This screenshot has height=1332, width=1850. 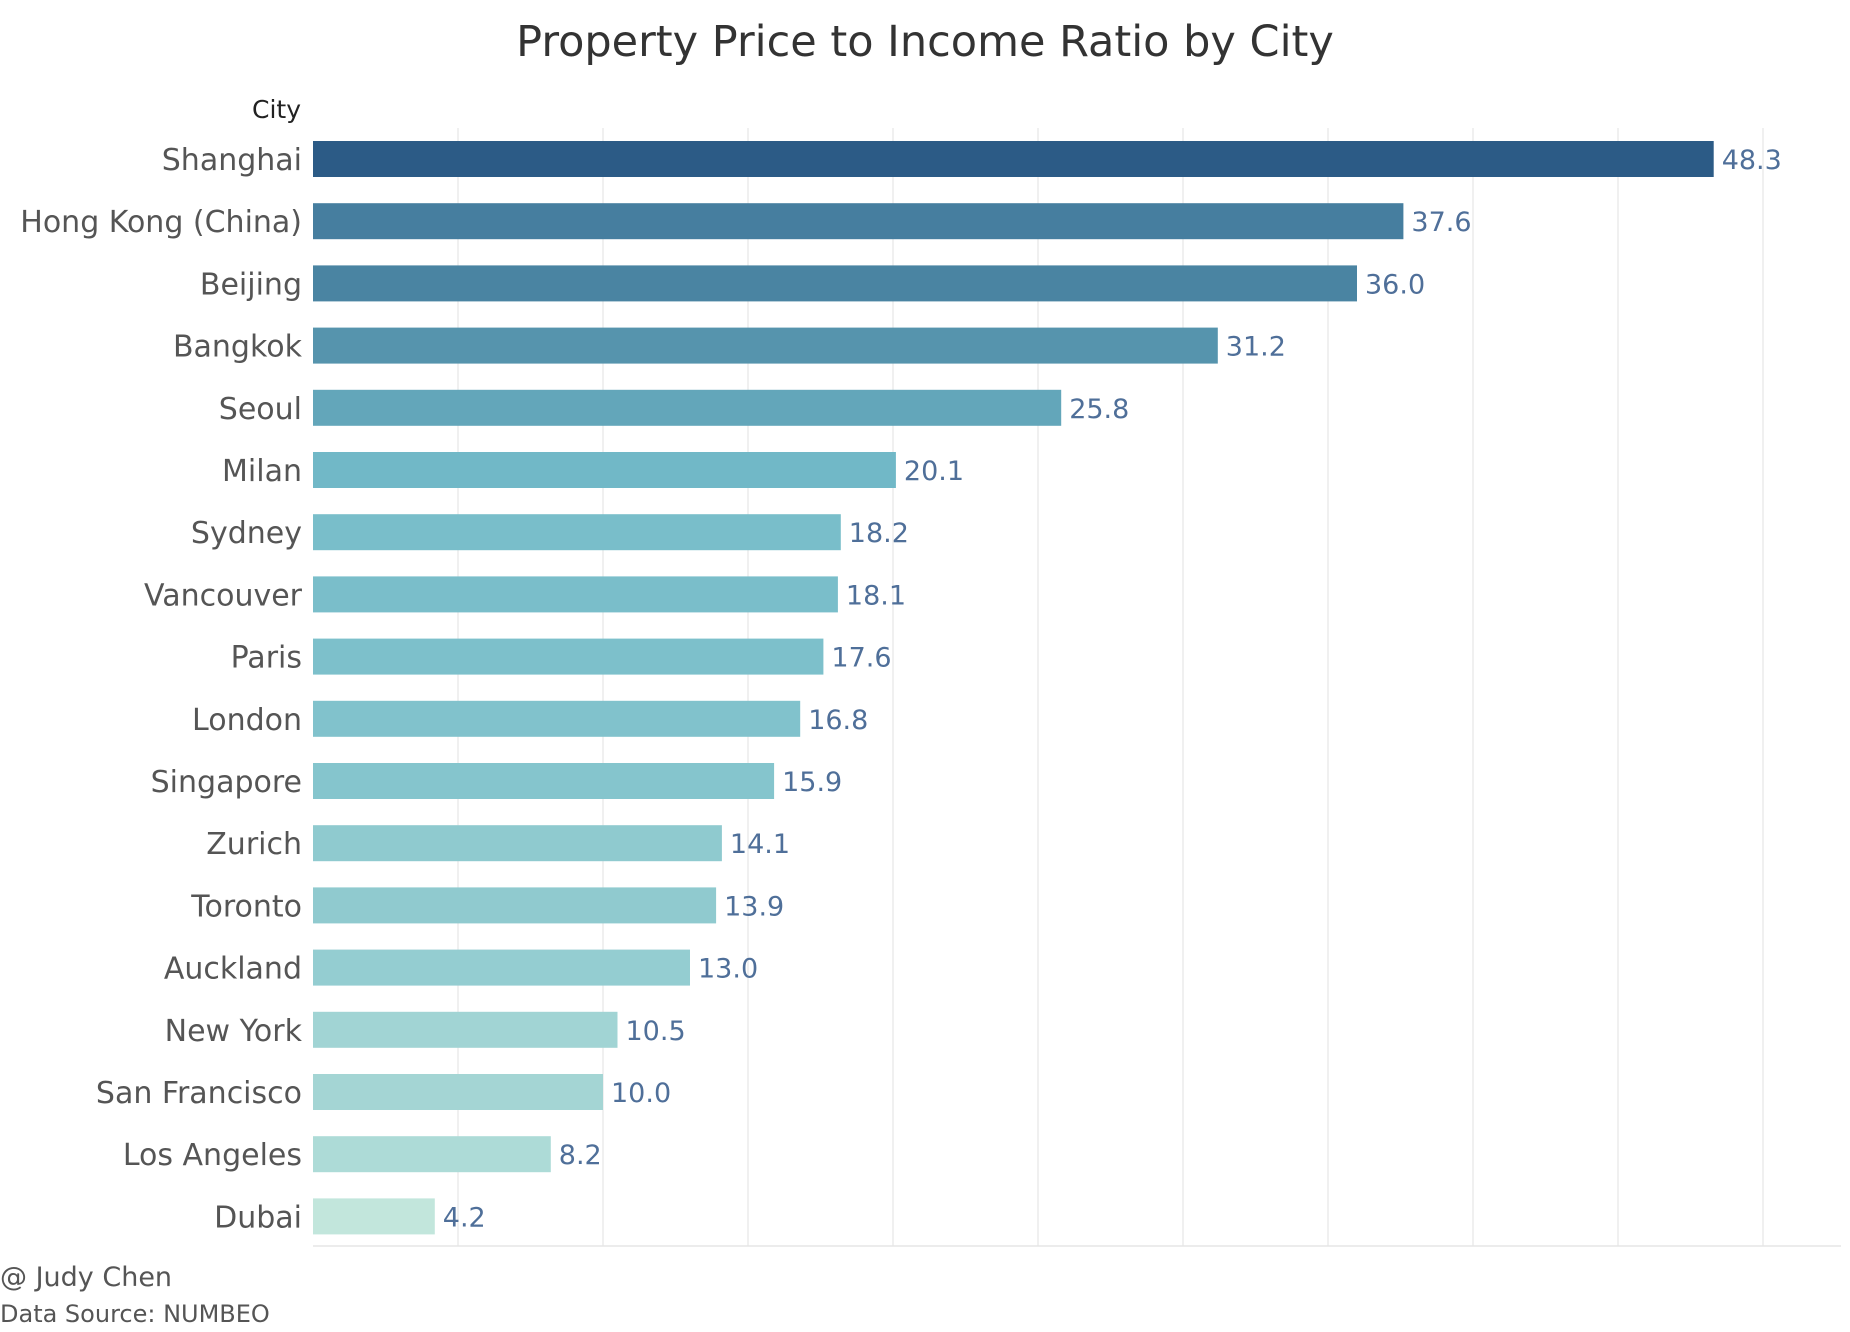 What do you see at coordinates (258, 1217) in the screenshot?
I see `category-label: Dubai` at bounding box center [258, 1217].